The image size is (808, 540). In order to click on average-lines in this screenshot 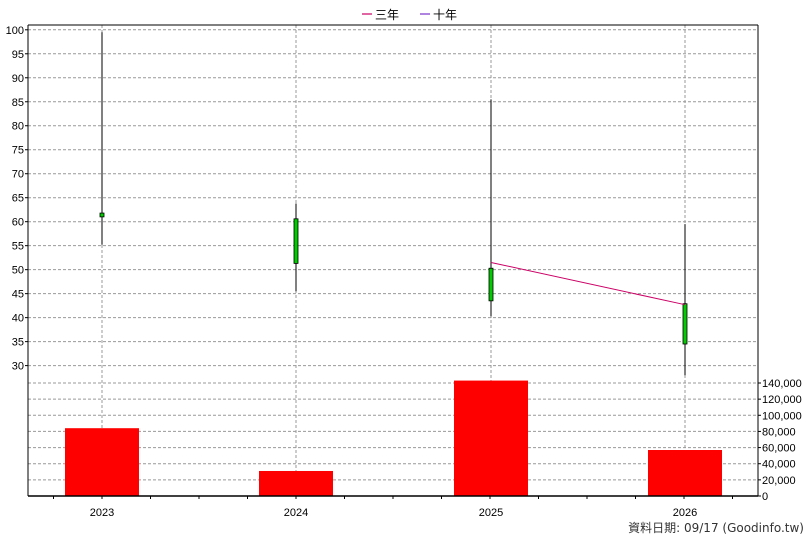, I will do `click(588, 283)`.